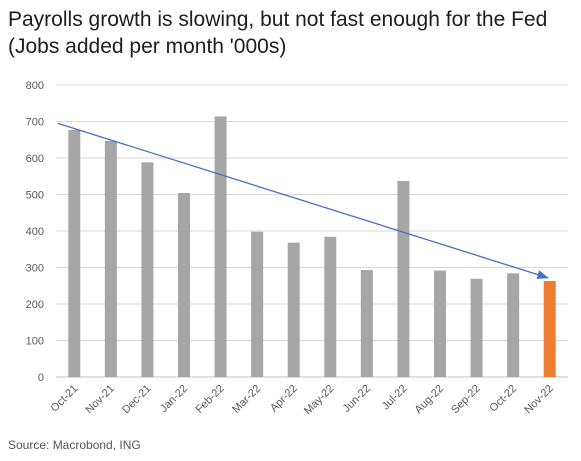 The image size is (581, 461). Describe the element at coordinates (466, 400) in the screenshot. I see `x-tick-label: Sep-22` at that location.